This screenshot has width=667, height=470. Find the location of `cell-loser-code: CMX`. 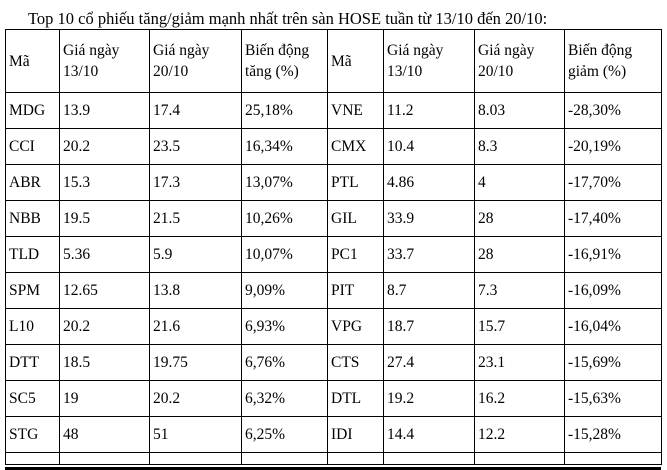

cell-loser-code: CMX is located at coordinates (355, 146).